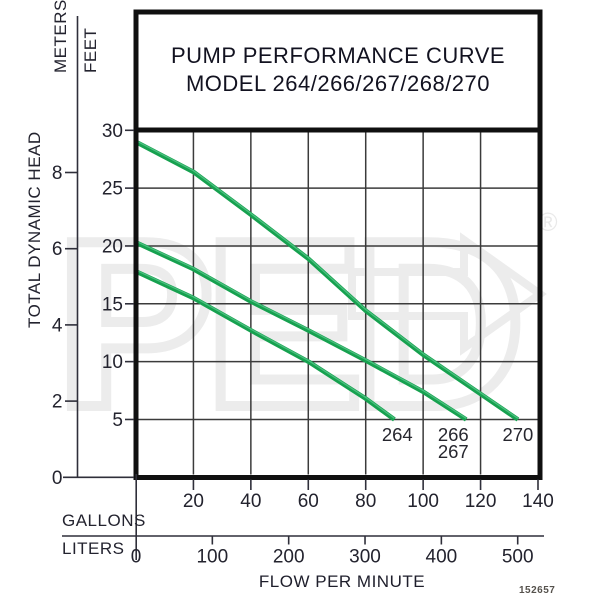  Describe the element at coordinates (136, 557) in the screenshot. I see `liters-tick-label: 0` at that location.